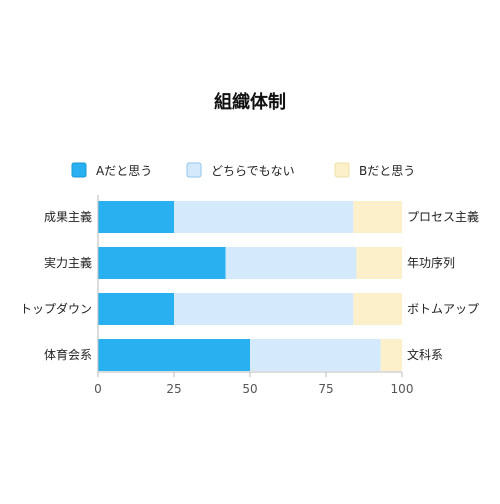  Describe the element at coordinates (98, 389) in the screenshot. I see `x-tick-label: 0` at that location.